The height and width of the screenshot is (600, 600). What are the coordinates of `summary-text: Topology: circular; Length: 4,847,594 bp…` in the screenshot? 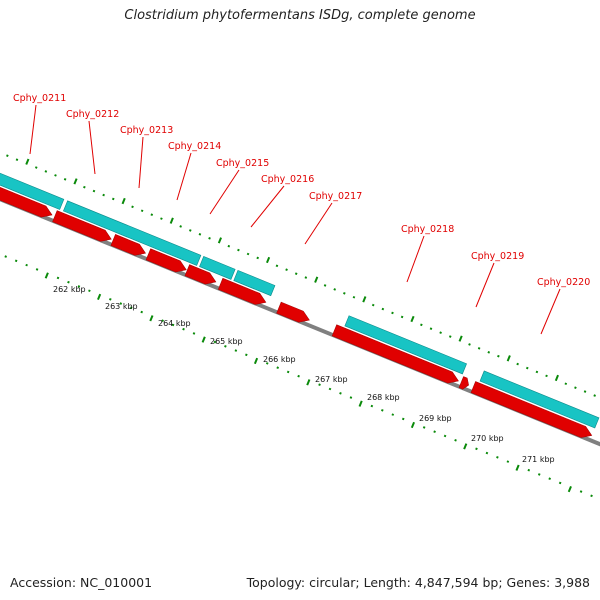 It's located at (418, 582).